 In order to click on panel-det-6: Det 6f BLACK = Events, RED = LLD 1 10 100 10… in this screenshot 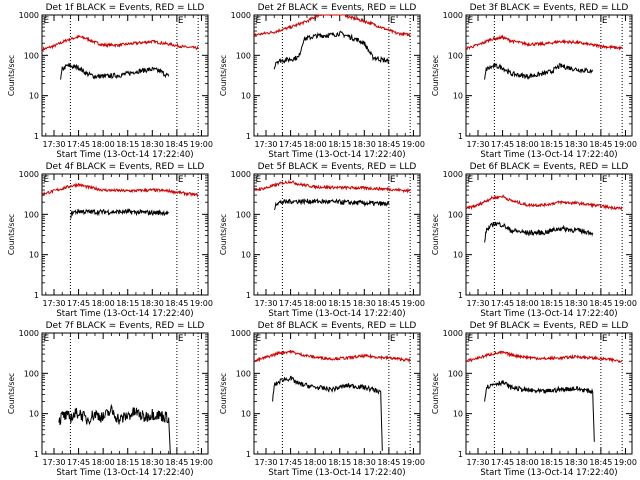, I will do `click(534, 240)`.